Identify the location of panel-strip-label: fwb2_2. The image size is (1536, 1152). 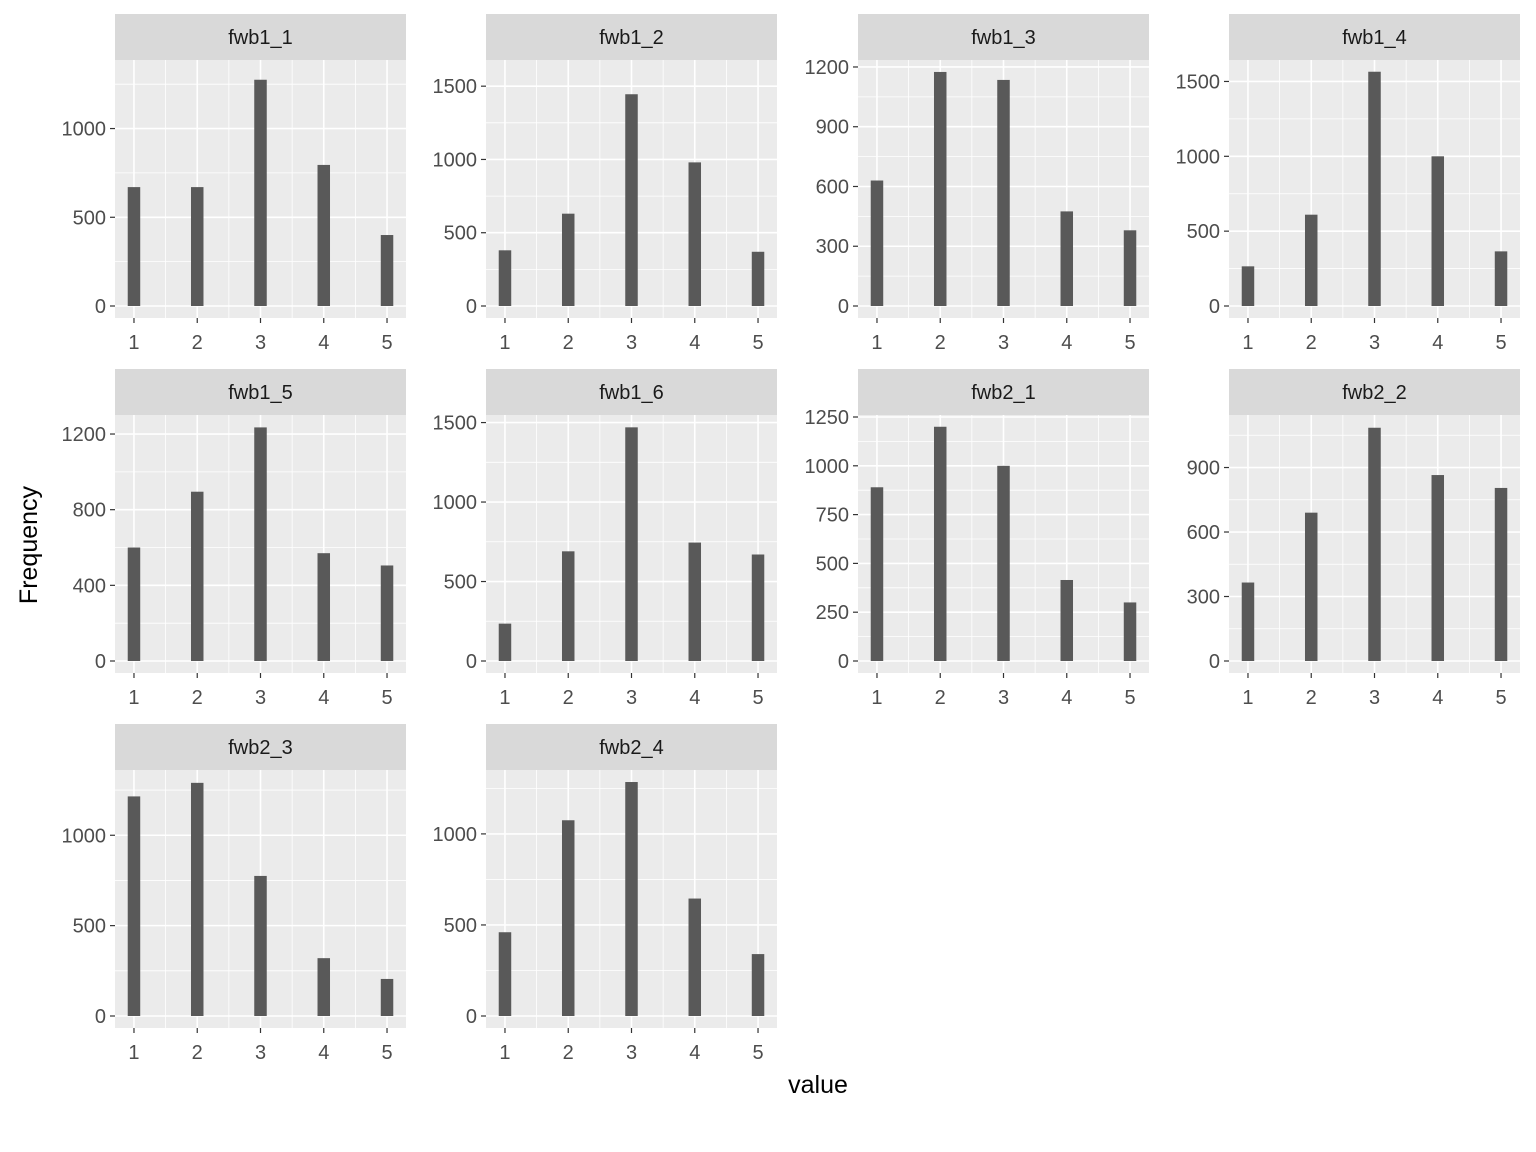
(1374, 393).